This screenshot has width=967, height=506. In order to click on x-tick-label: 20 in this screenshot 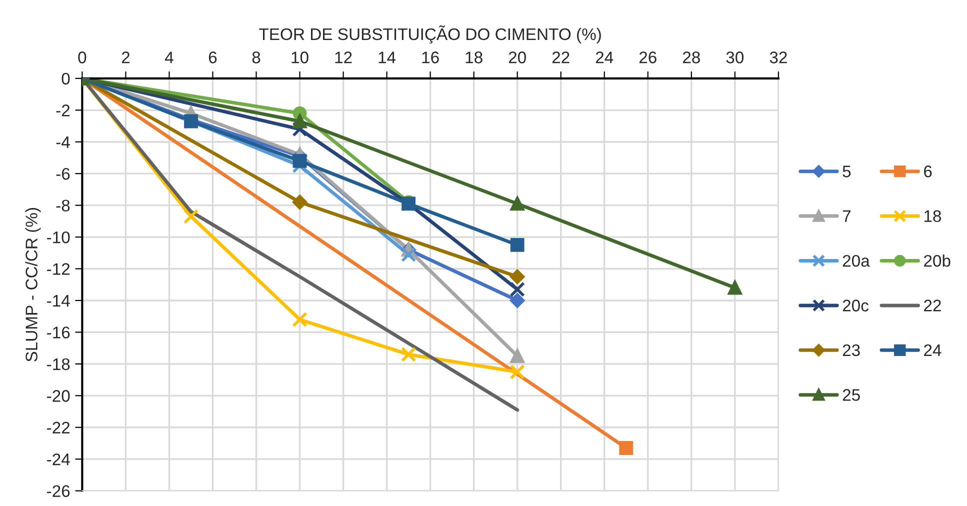, I will do `click(517, 58)`.